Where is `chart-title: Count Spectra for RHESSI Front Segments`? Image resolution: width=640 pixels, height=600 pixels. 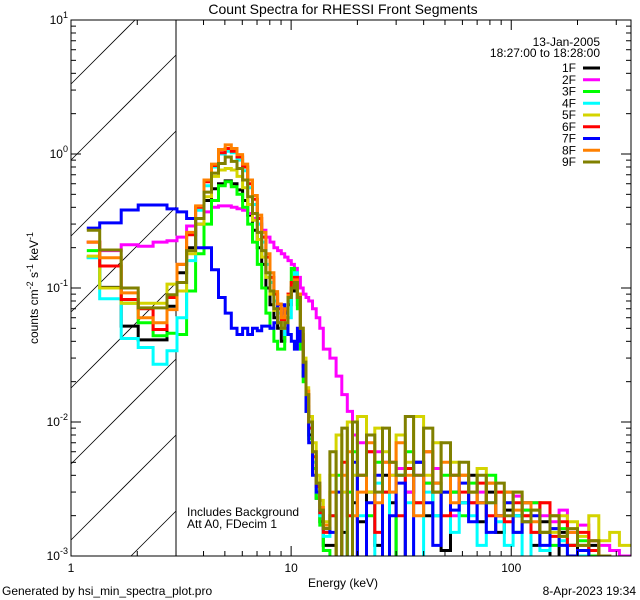 chart-title: Count Spectra for RHESSI Front Segments is located at coordinates (342, 9).